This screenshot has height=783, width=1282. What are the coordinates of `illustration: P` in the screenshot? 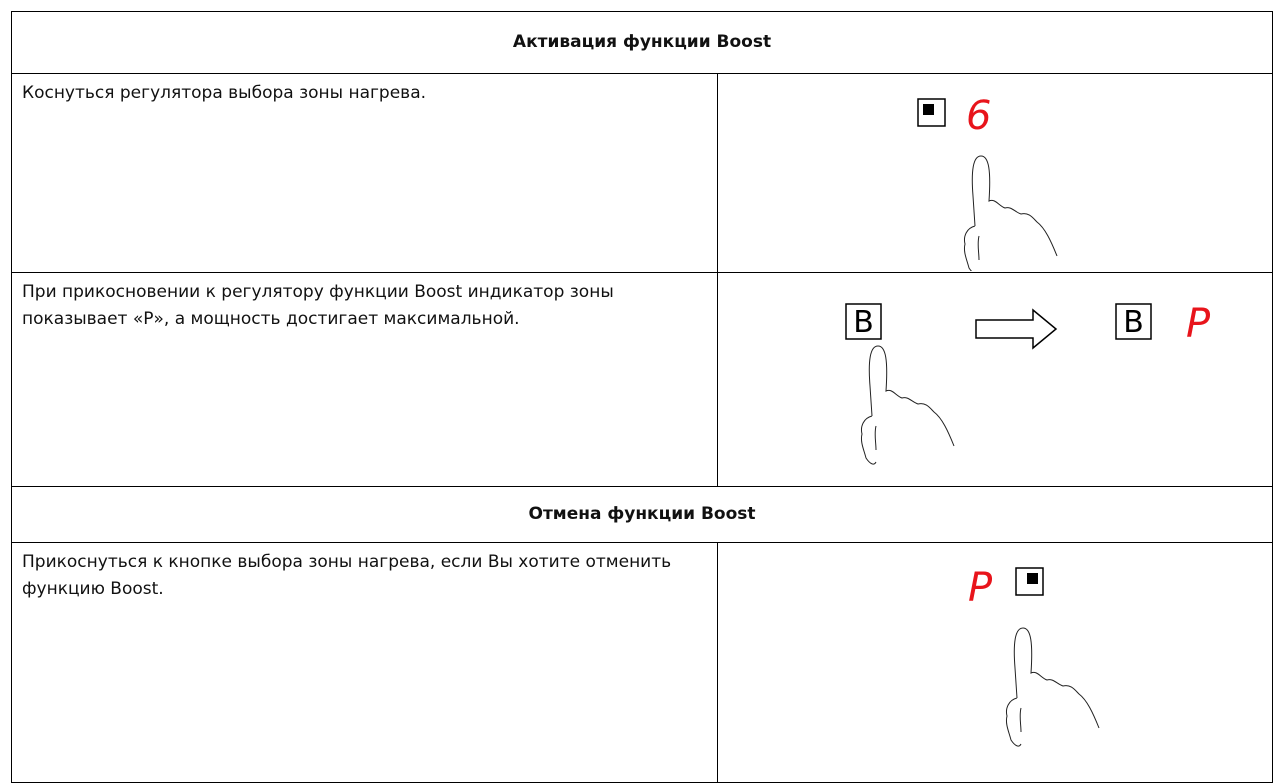 It's located at (1034, 656).